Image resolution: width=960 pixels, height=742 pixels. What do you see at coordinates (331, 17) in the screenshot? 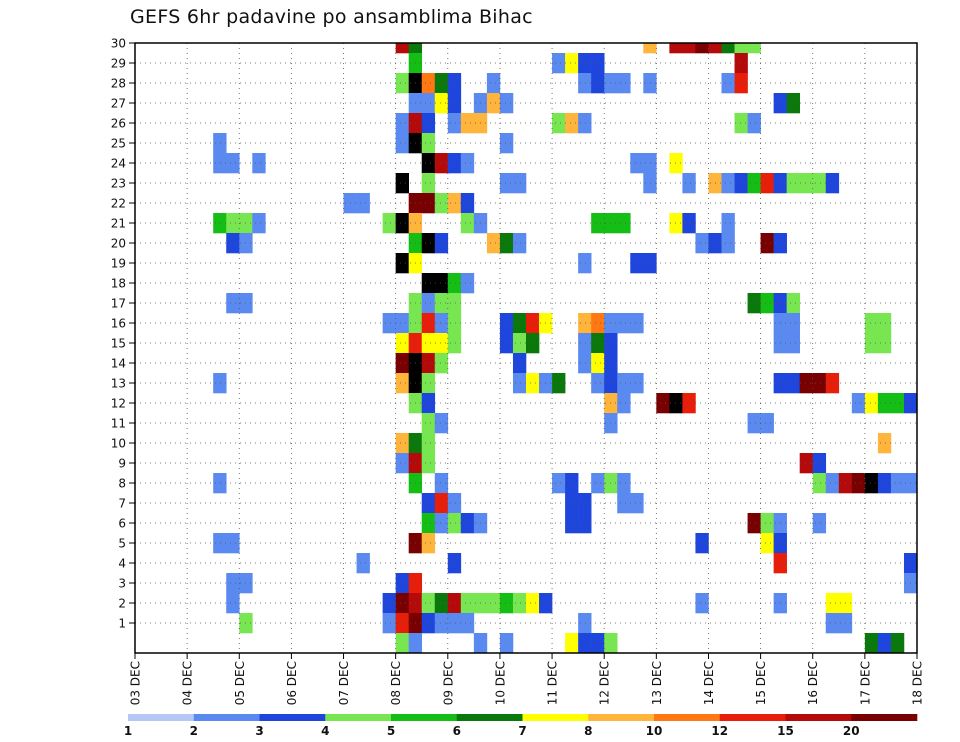
I see `chart-title: GEFS 6hr padavine po ansamblima Bihac` at bounding box center [331, 17].